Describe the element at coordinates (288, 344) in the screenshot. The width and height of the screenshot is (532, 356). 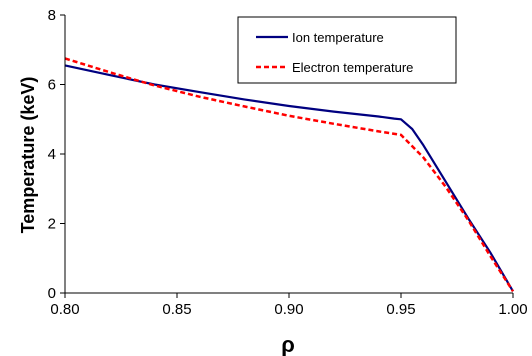
I see `x-axis-title: ρ` at that location.